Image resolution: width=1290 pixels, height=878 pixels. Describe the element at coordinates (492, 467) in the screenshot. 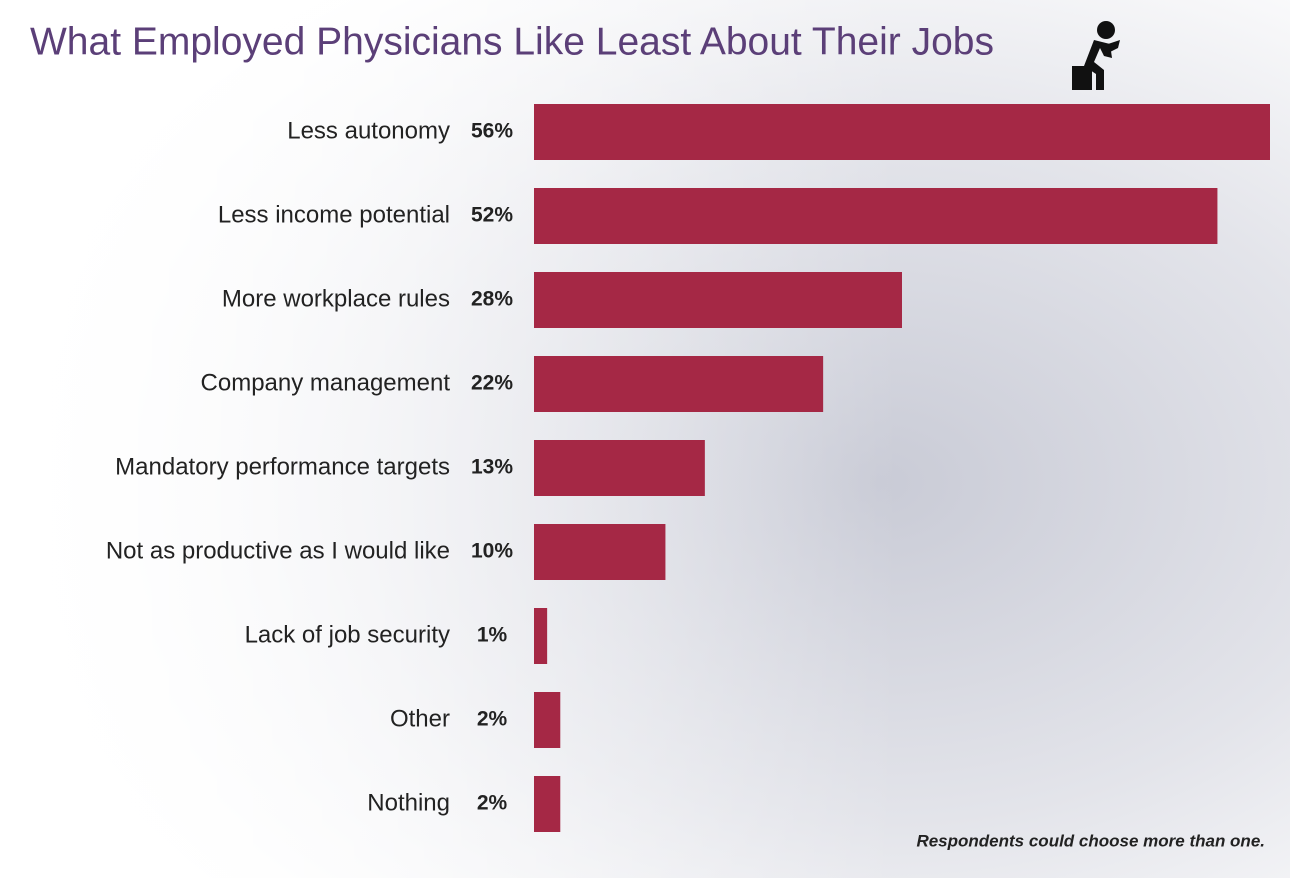

I see `value-label: 13%` at that location.